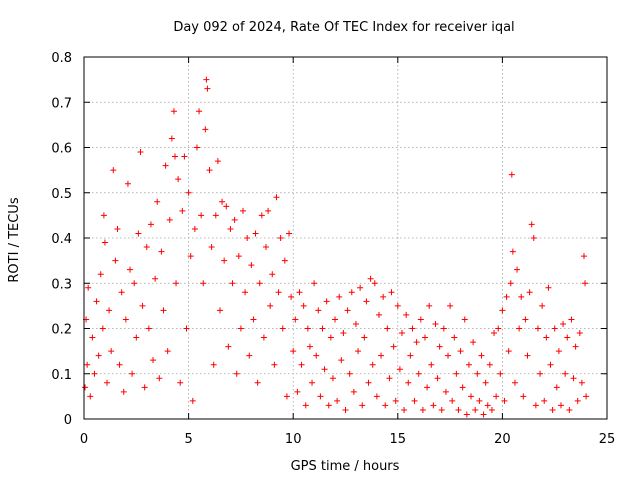  Describe the element at coordinates (61, 239) in the screenshot. I see `y-tick-label: 0.4` at that location.